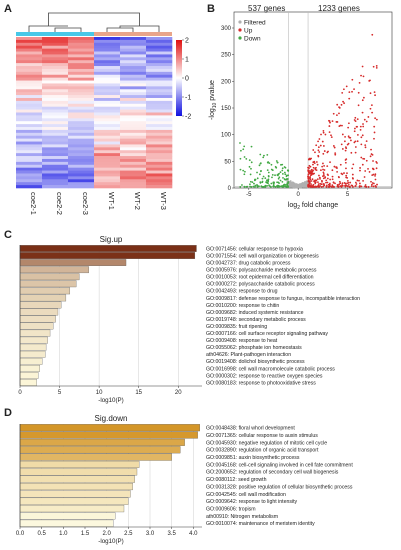 This screenshot has width=401, height=550. What do you see at coordinates (242, 341) in the screenshot?
I see `category-label: GO:0009408: response to heat` at bounding box center [242, 341].